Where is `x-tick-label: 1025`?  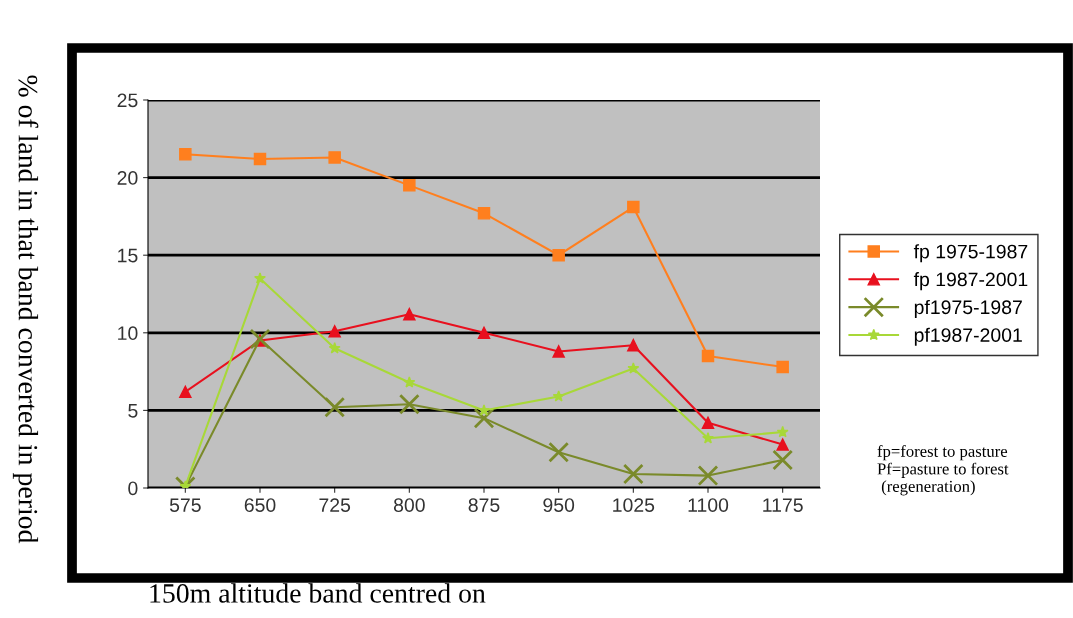
x-tick-label: 1025 is located at coordinates (634, 505).